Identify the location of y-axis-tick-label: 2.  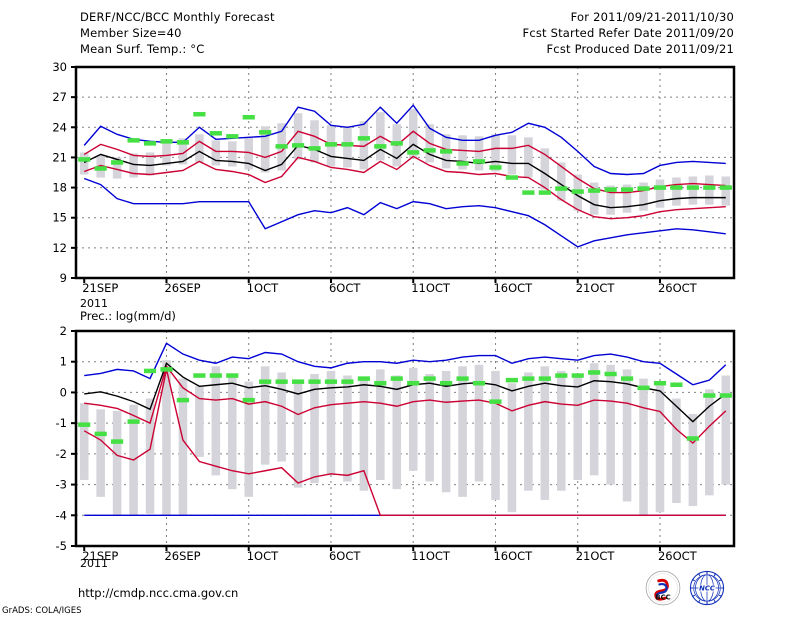
(63, 331).